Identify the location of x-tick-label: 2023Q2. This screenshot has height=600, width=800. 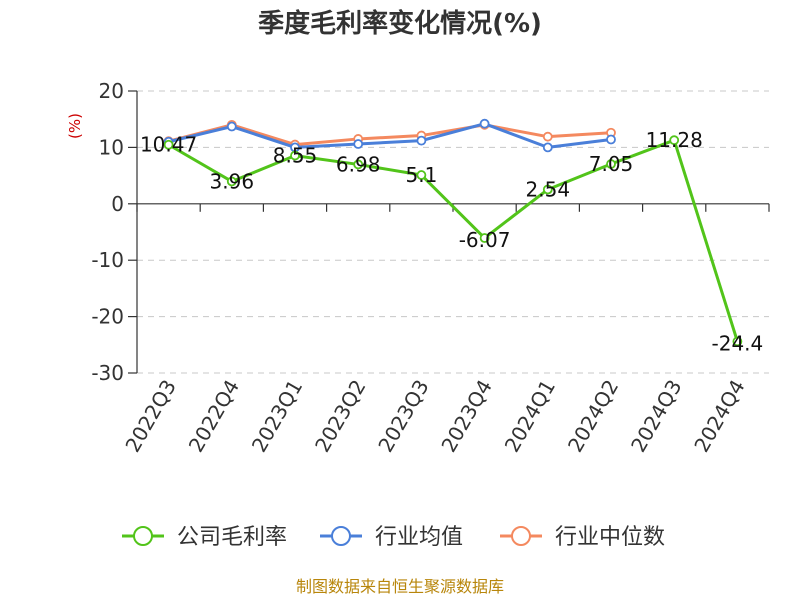
(340, 416).